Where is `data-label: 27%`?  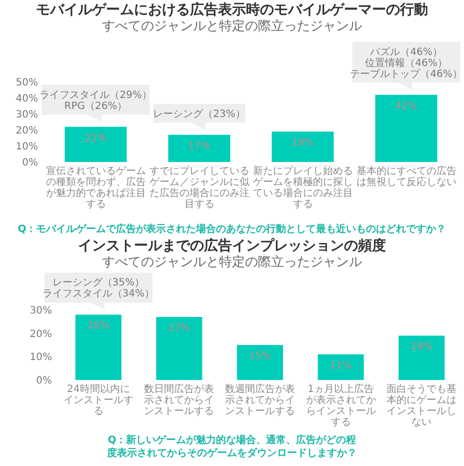
data-label: 27% is located at coordinates (179, 328).